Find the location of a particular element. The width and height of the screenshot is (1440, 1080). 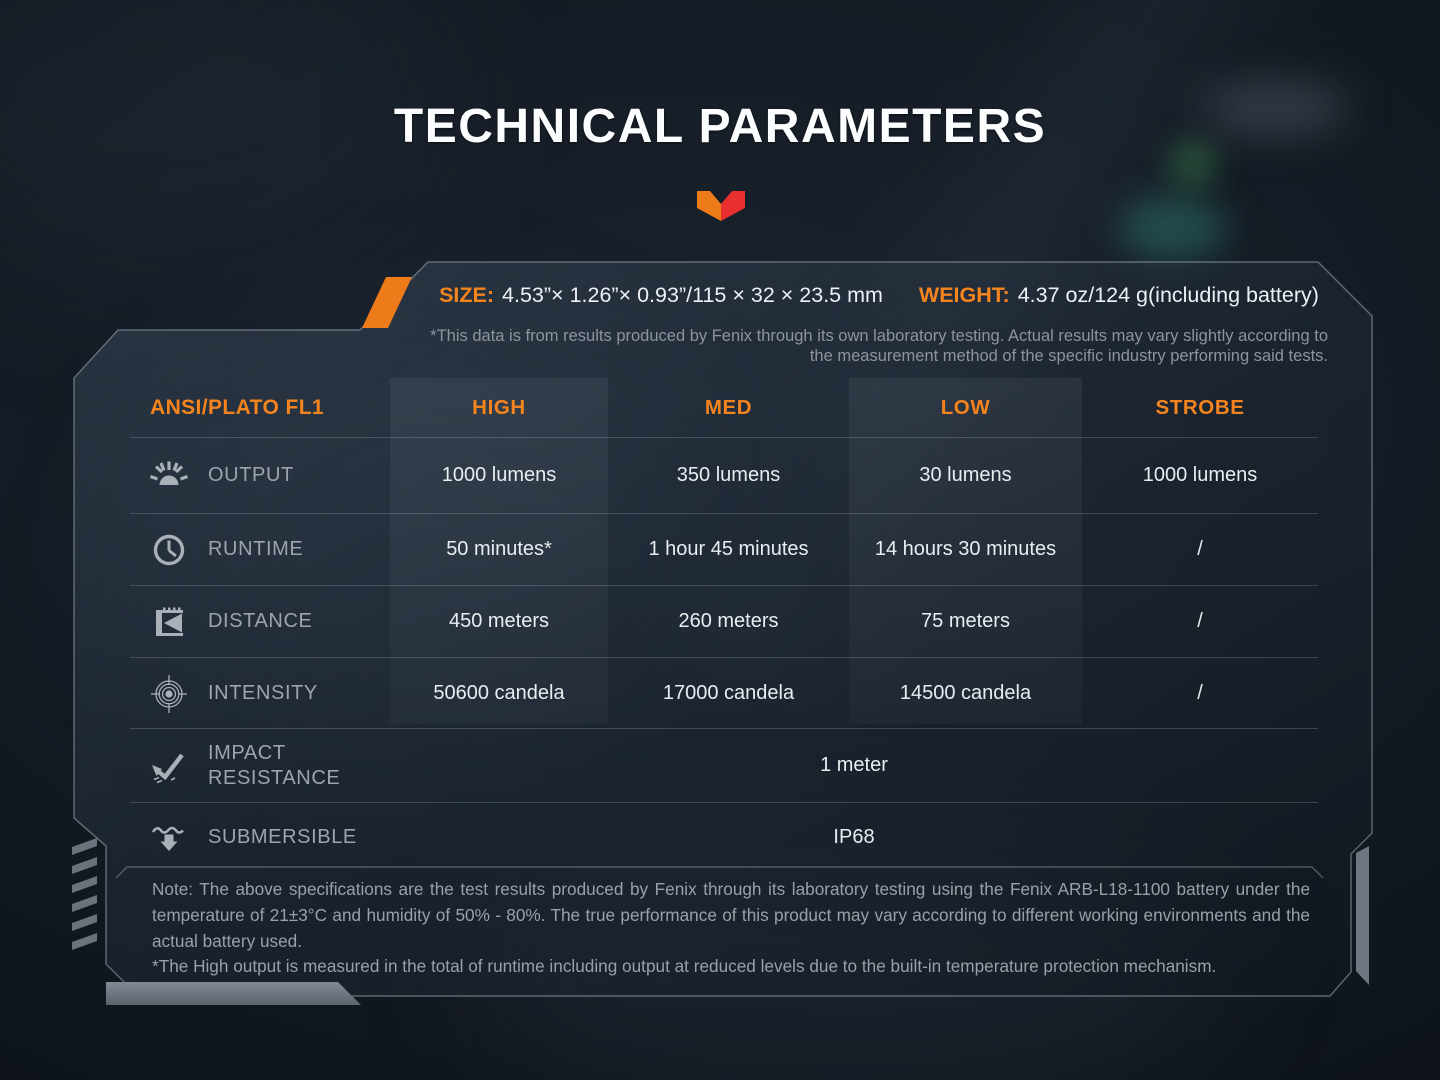

cell-value: 30 lumens is located at coordinates (965, 475).